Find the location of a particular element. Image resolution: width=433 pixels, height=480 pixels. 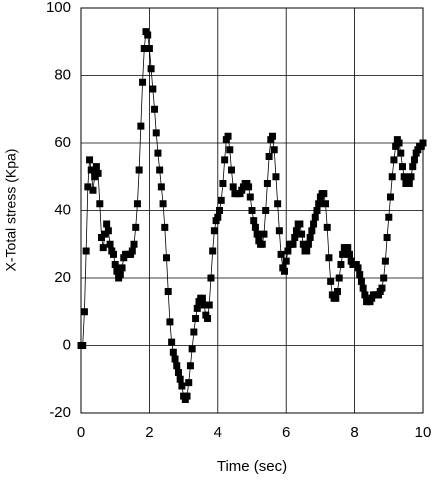

y-tick-label: -20 is located at coordinates (60, 412).